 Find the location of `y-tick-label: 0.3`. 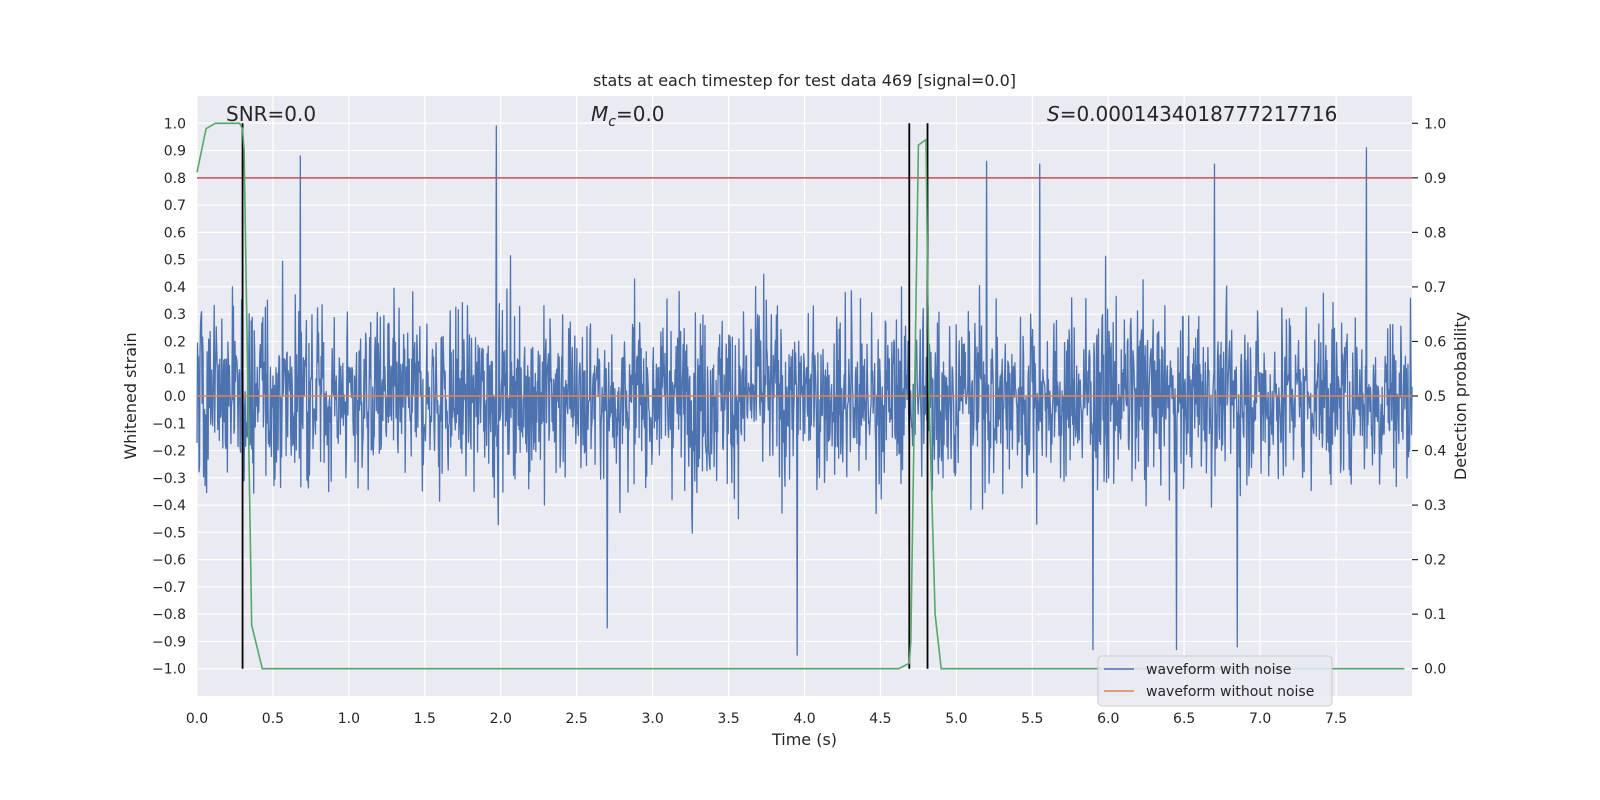

y-tick-label: 0.3 is located at coordinates (175, 315).